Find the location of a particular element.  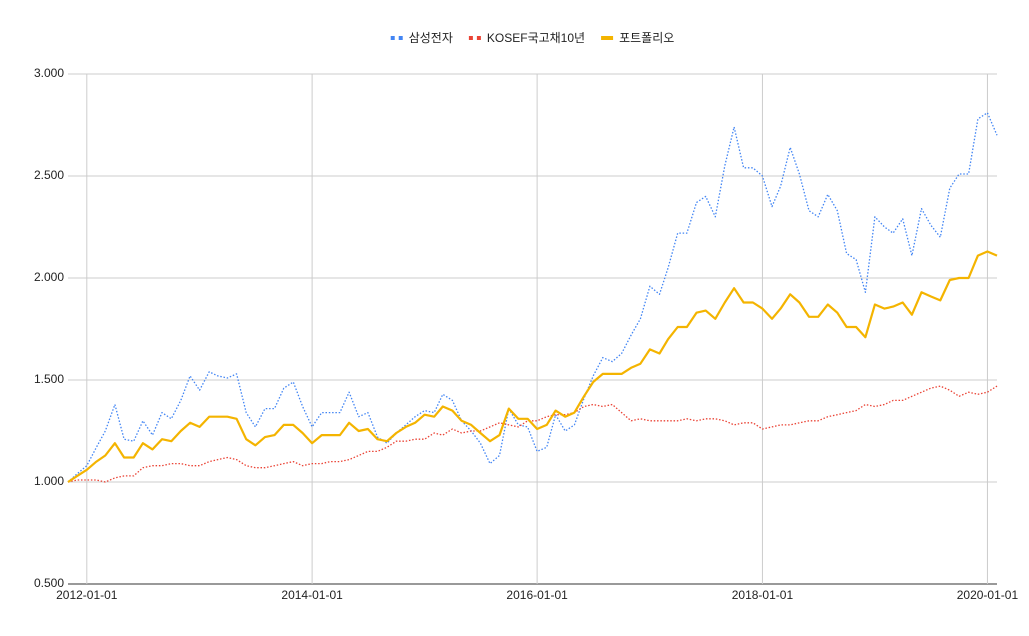

series-line is located at coordinates (532, 434).